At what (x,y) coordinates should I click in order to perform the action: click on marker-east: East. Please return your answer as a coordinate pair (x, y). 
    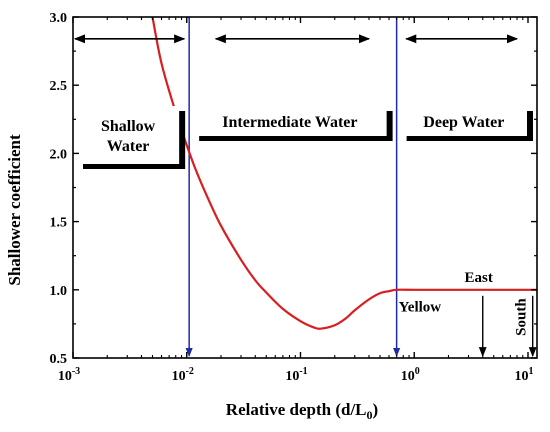
    Looking at the image, I should click on (479, 313).